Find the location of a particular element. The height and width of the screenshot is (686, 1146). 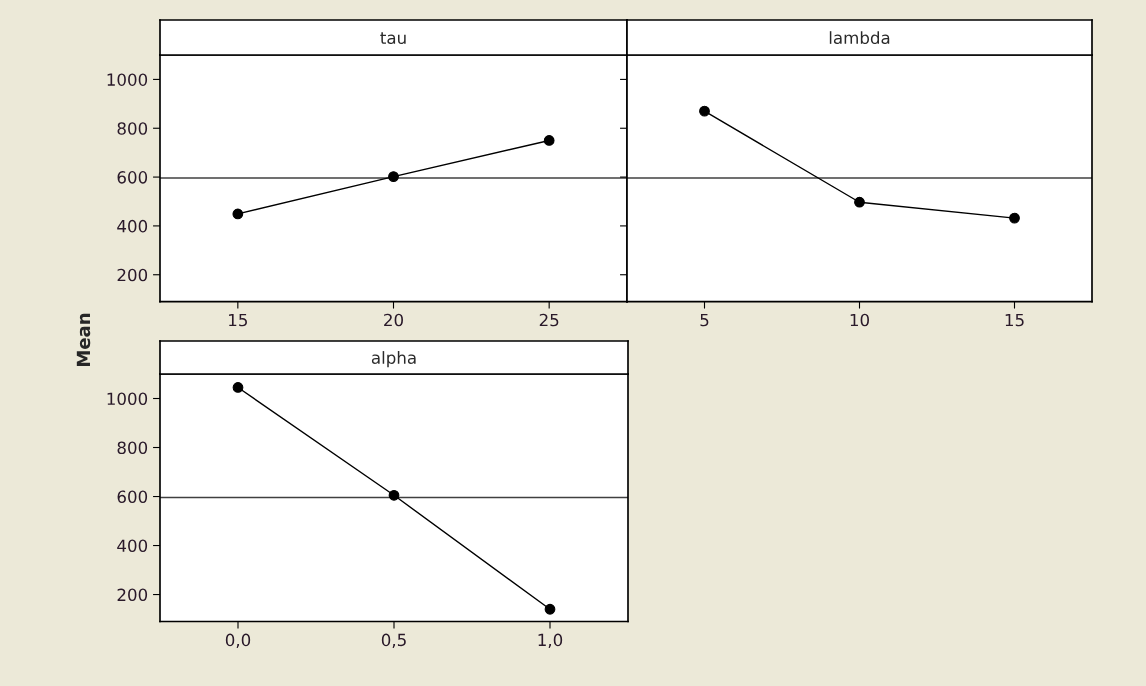

chart-title: tau is located at coordinates (393, 38).